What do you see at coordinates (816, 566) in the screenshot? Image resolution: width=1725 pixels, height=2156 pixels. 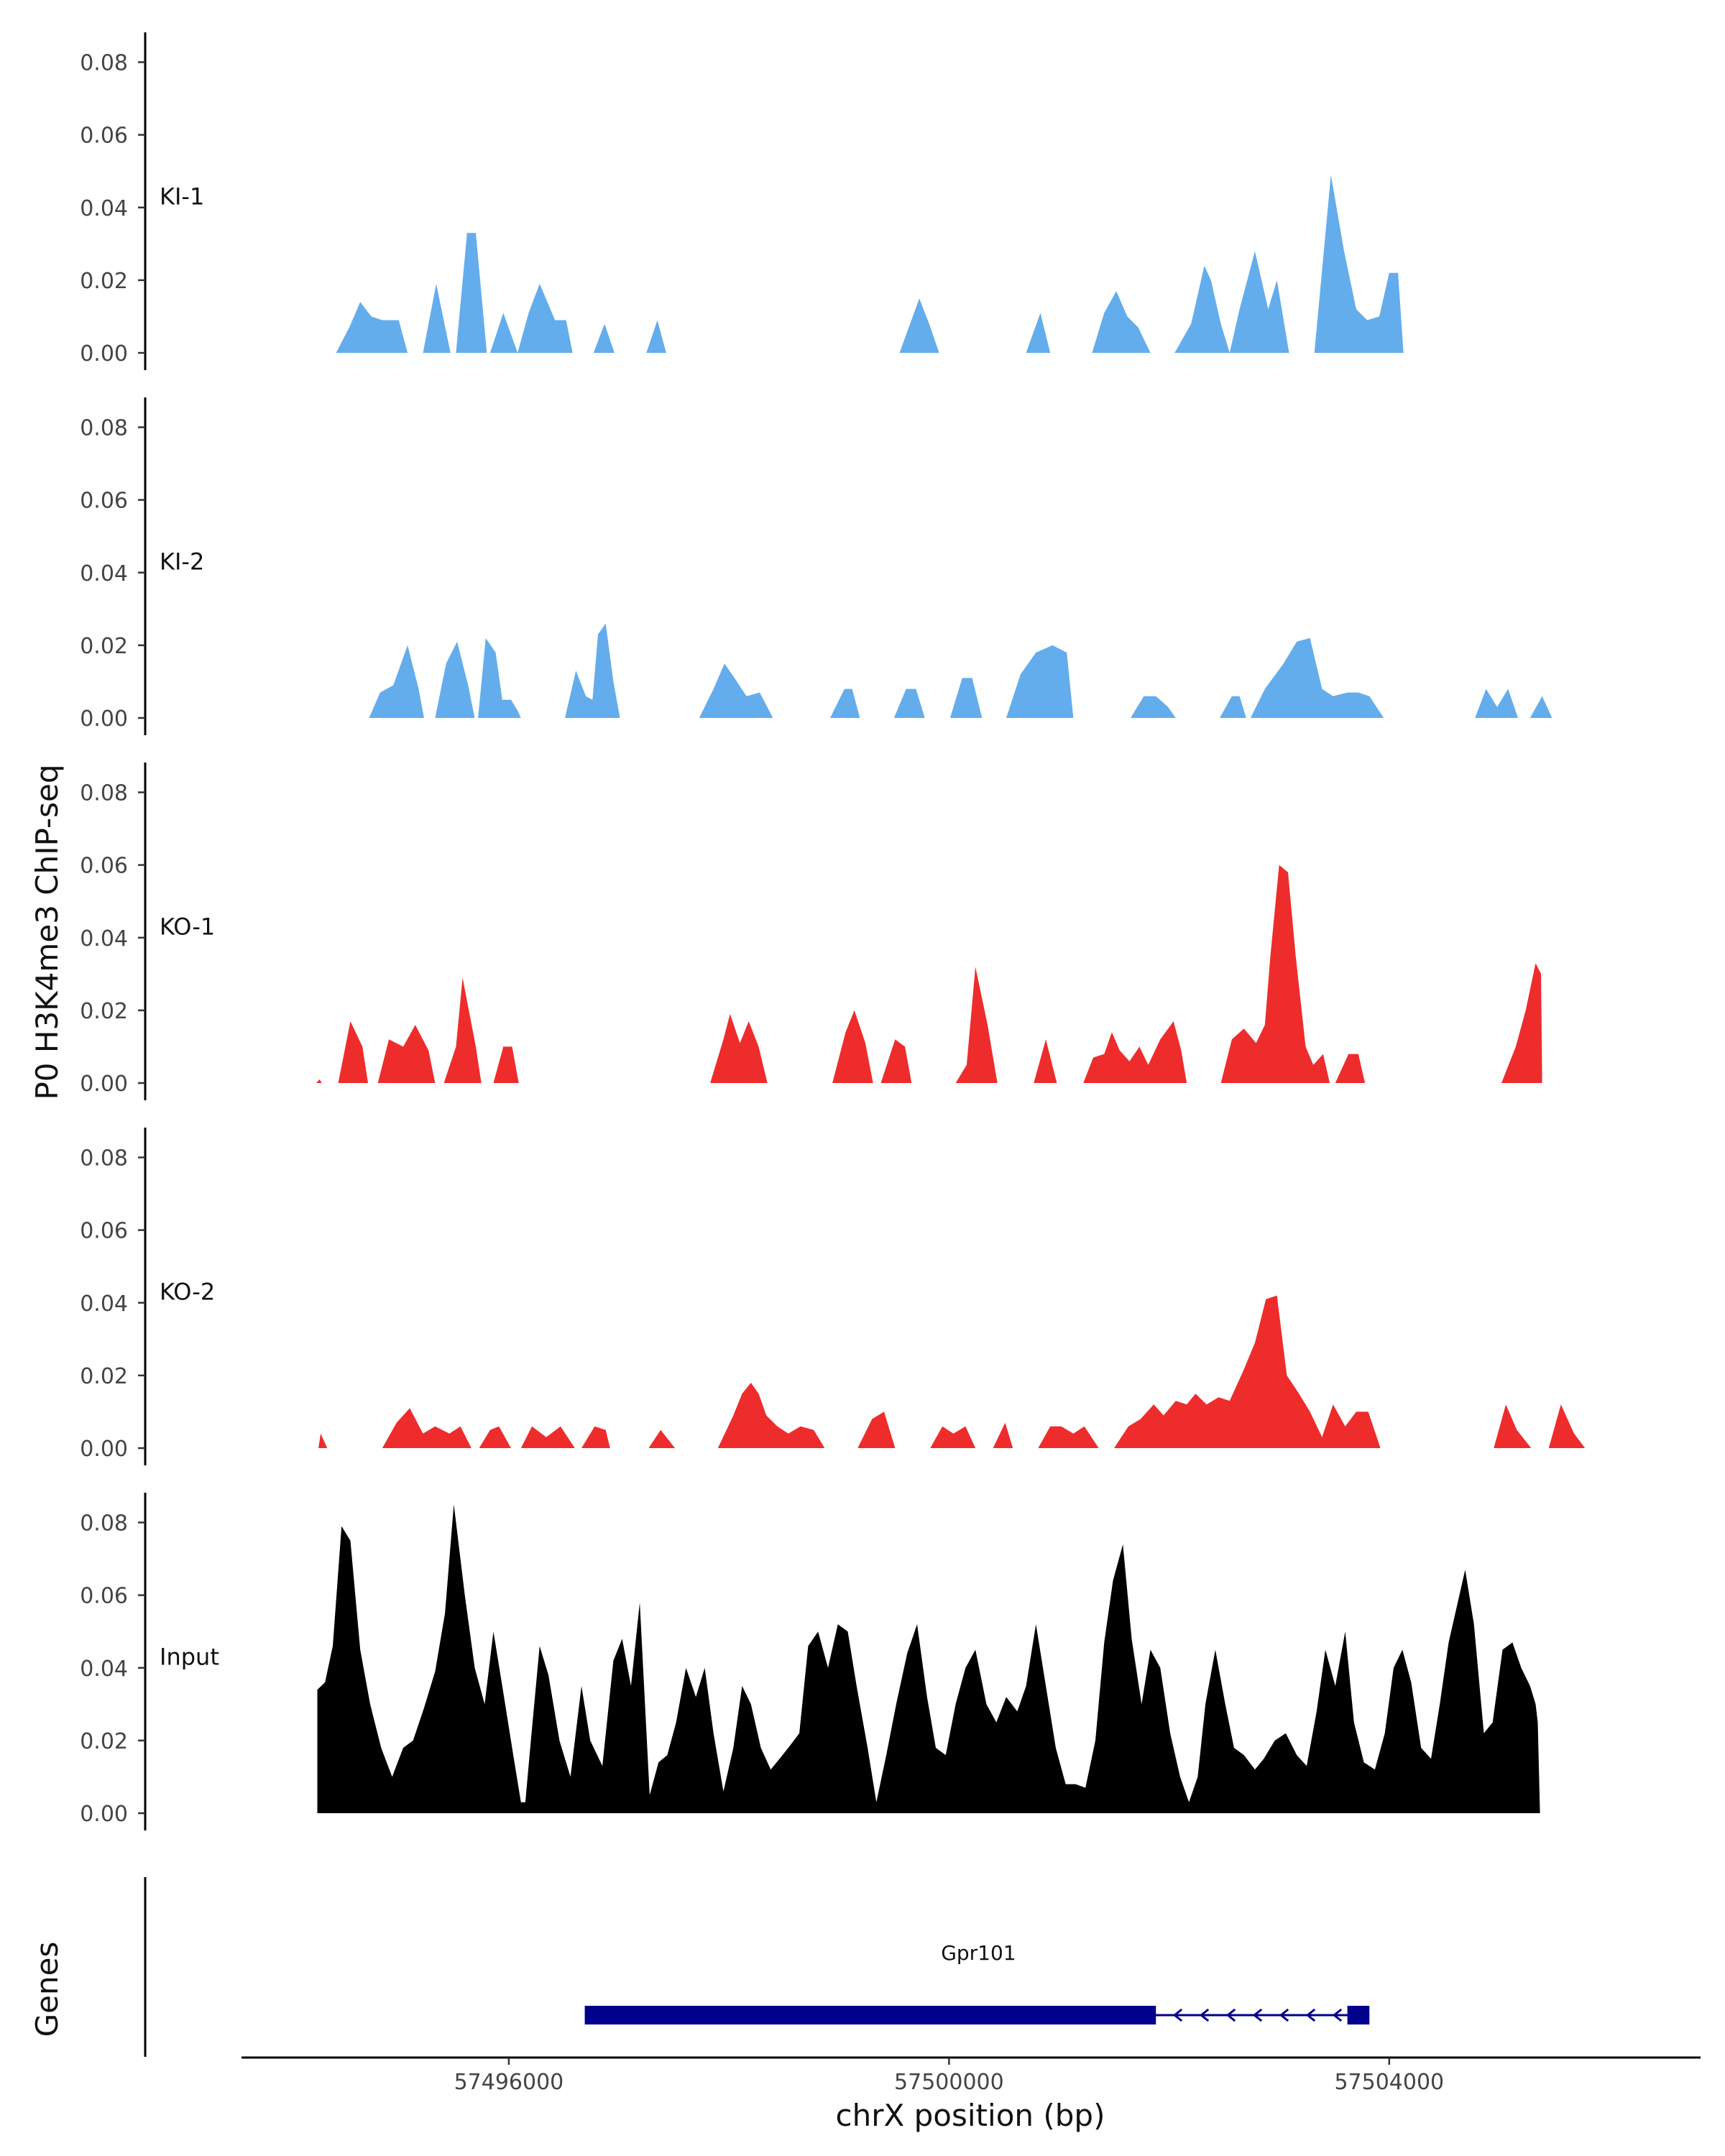 I see `track-panel-ki-2: 0.00 0.02 0.04 0.06 0.08 KI-2` at bounding box center [816, 566].